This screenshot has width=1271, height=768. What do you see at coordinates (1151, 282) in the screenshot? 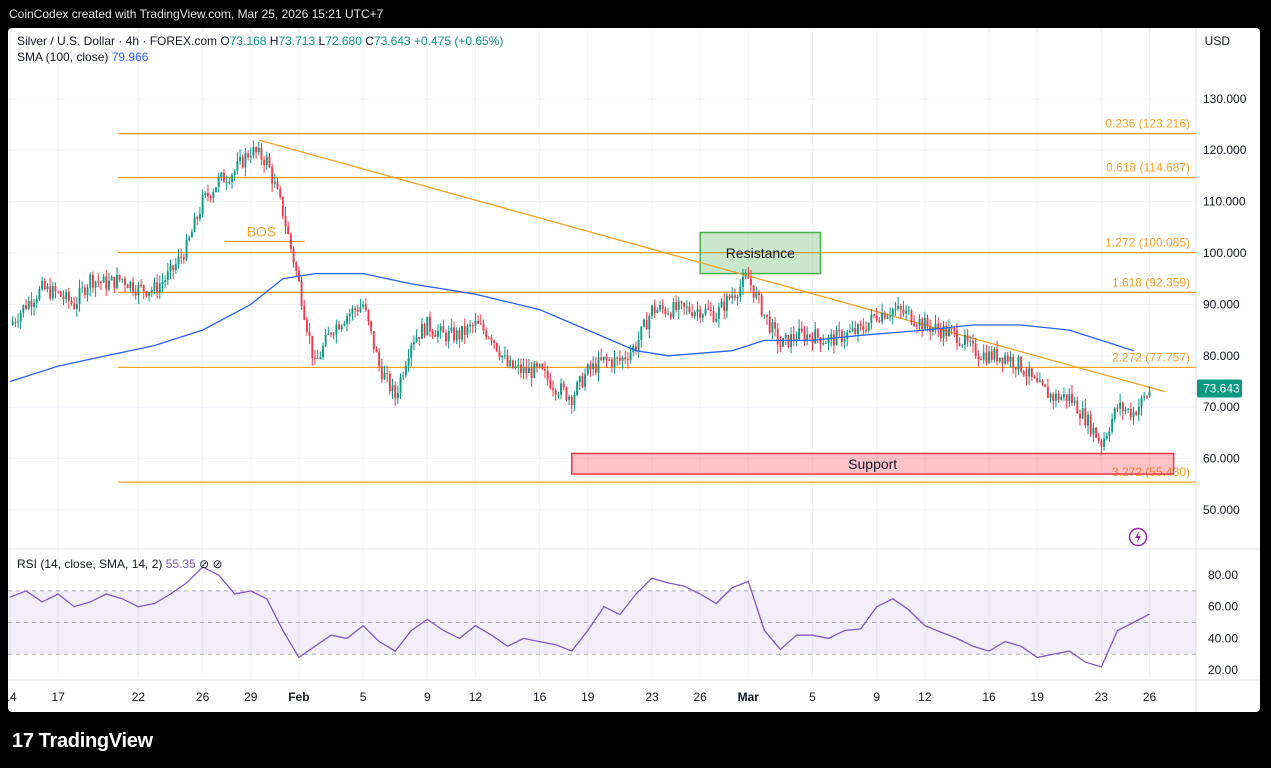
I see `fib-level-label: 1.618 (92.359)` at bounding box center [1151, 282].